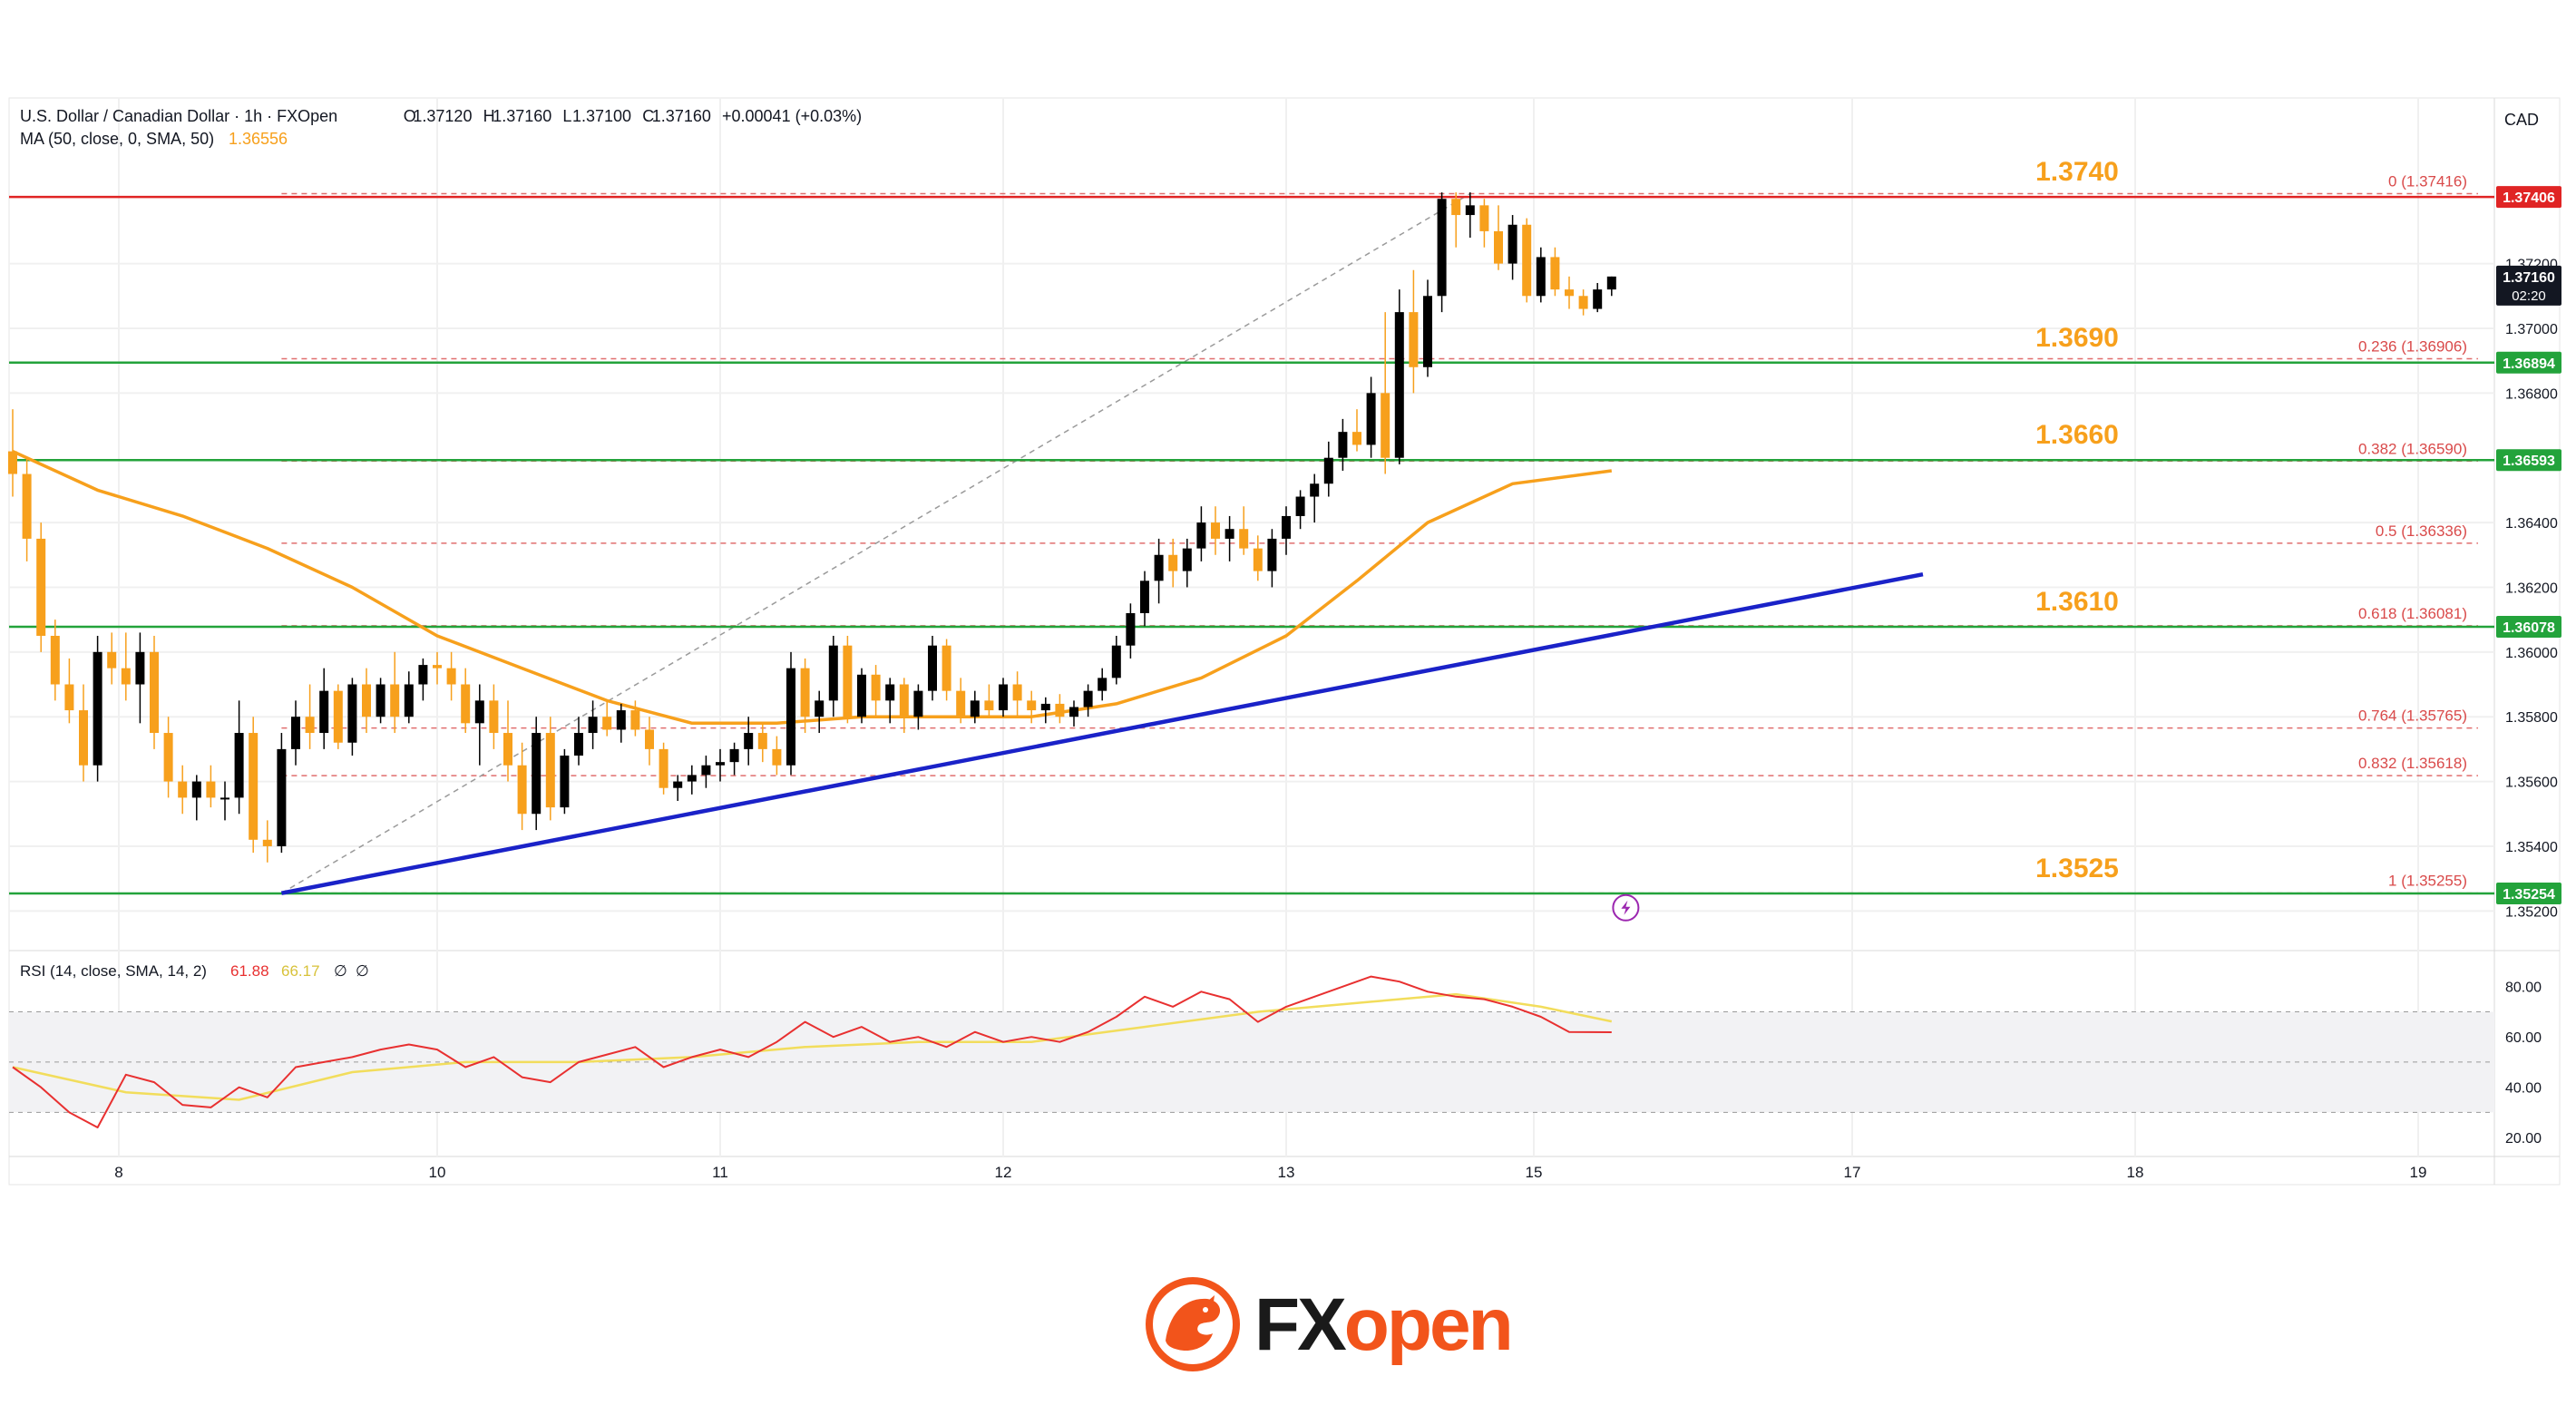 This screenshot has height=1415, width=2576. I want to click on trendline, so click(1102, 733).